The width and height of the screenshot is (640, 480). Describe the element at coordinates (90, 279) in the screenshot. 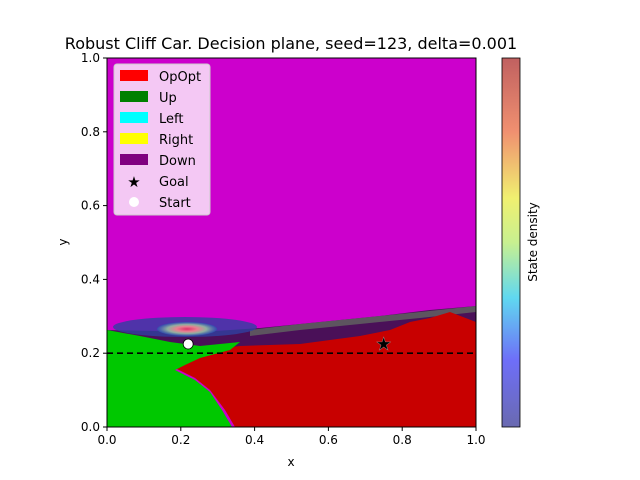

I see `y-tick-label: 0.4` at that location.